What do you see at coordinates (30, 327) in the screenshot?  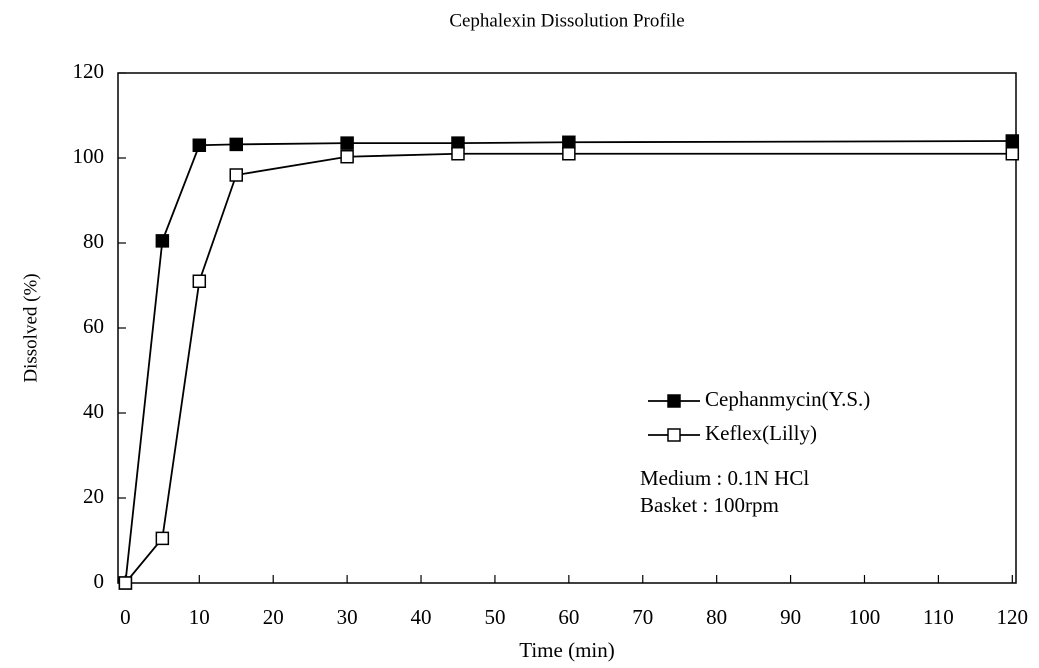 I see `y-axis-label: Dissolved (%)` at bounding box center [30, 327].